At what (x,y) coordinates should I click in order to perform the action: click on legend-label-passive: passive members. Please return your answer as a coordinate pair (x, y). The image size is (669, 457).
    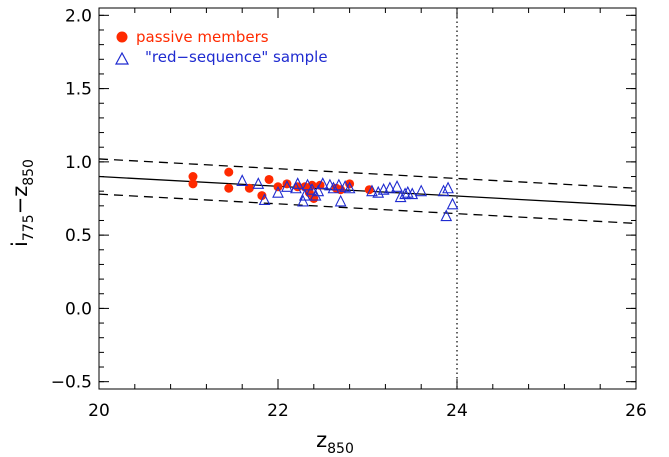
    Looking at the image, I should click on (202, 37).